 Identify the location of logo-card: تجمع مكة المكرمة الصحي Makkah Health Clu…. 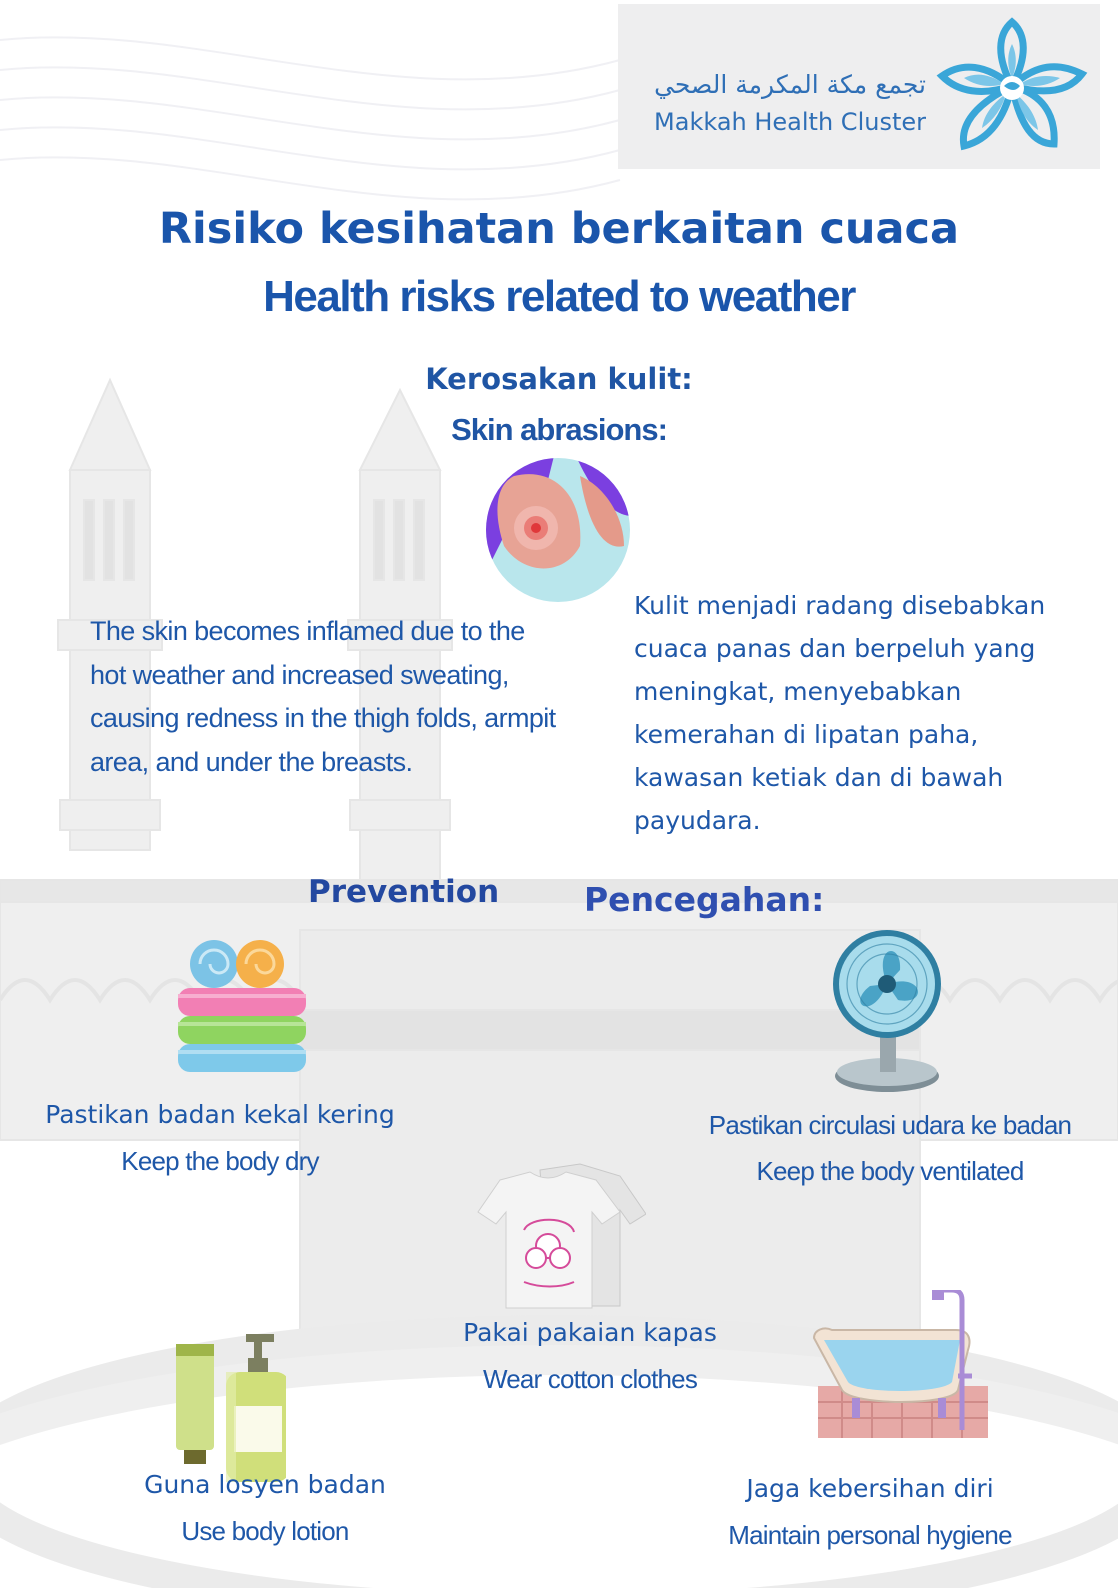
(859, 86).